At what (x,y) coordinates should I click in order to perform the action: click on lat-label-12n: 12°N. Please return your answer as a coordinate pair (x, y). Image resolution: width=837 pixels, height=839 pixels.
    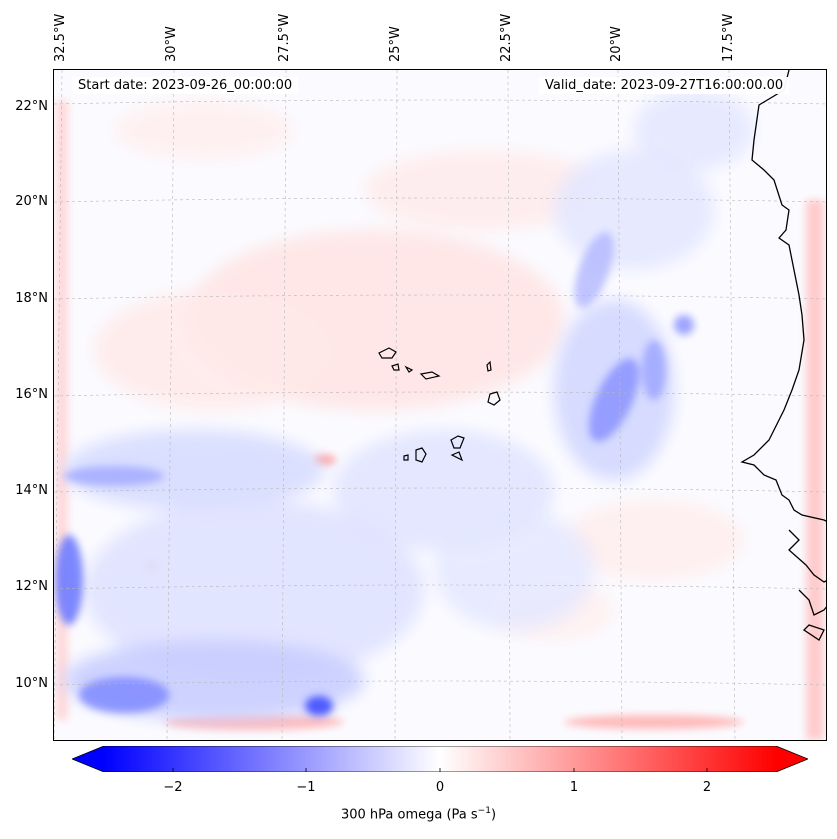
    Looking at the image, I should click on (31, 586).